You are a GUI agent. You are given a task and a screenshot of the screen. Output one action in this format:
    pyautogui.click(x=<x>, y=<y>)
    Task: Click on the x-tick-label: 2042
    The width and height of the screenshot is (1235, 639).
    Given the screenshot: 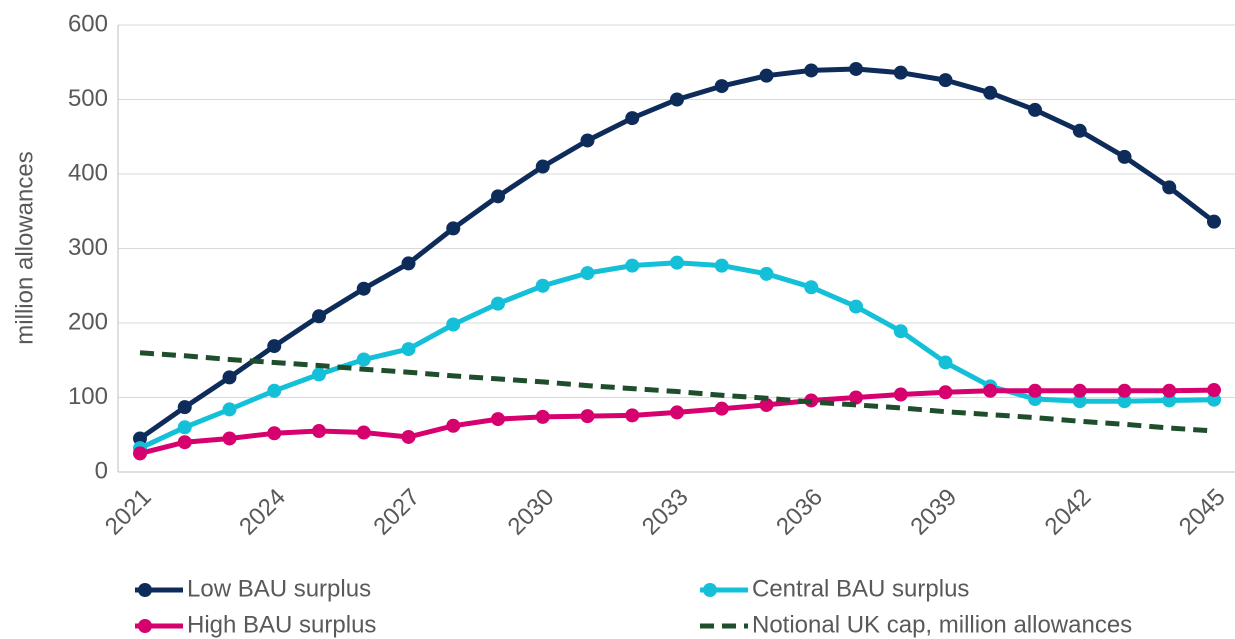 What is the action you would take?
    pyautogui.click(x=1068, y=512)
    